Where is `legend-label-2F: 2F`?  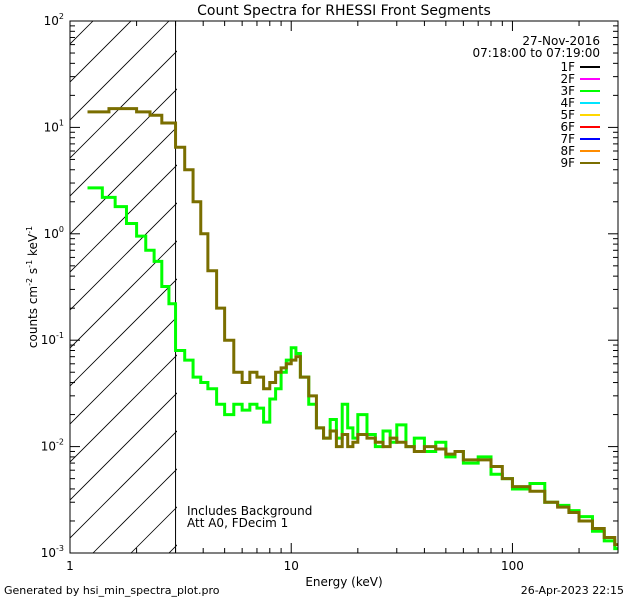 legend-label-2F: 2F is located at coordinates (567, 79).